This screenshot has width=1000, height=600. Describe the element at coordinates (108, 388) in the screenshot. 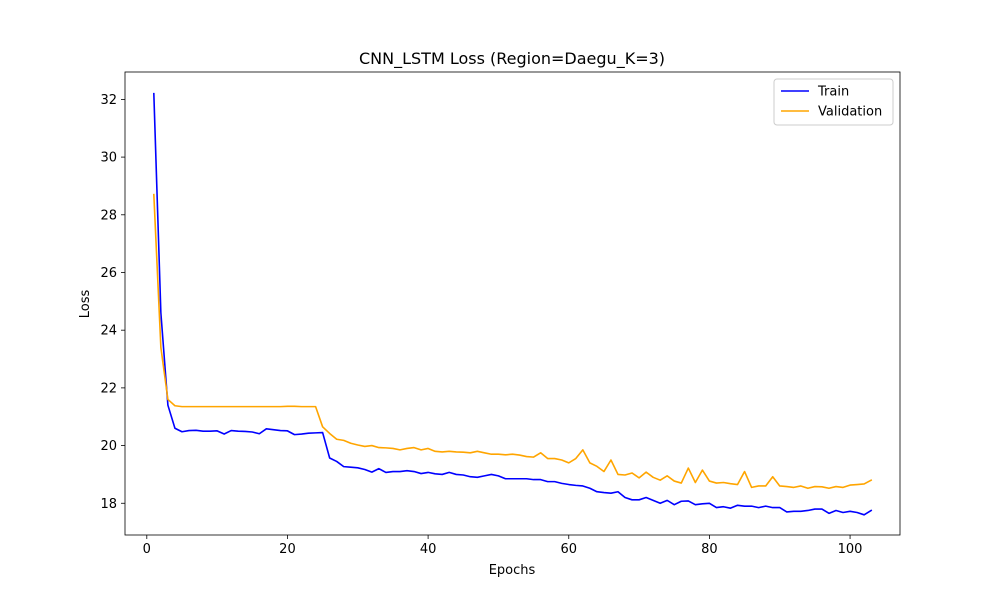

I see `y-tick-label: 22` at that location.